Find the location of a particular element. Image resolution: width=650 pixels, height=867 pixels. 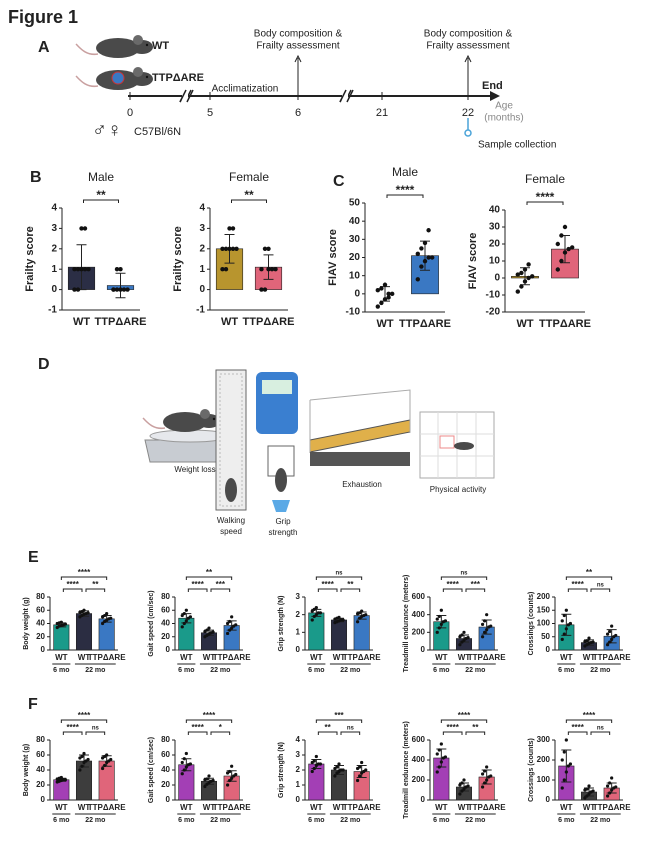

timeline-tick-label: 21 is located at coordinates (382, 113).